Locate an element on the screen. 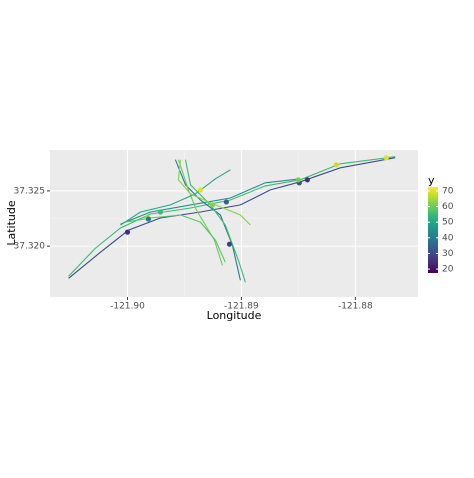 The image size is (474, 478). colorbar-tick-label: 50 is located at coordinates (448, 223).